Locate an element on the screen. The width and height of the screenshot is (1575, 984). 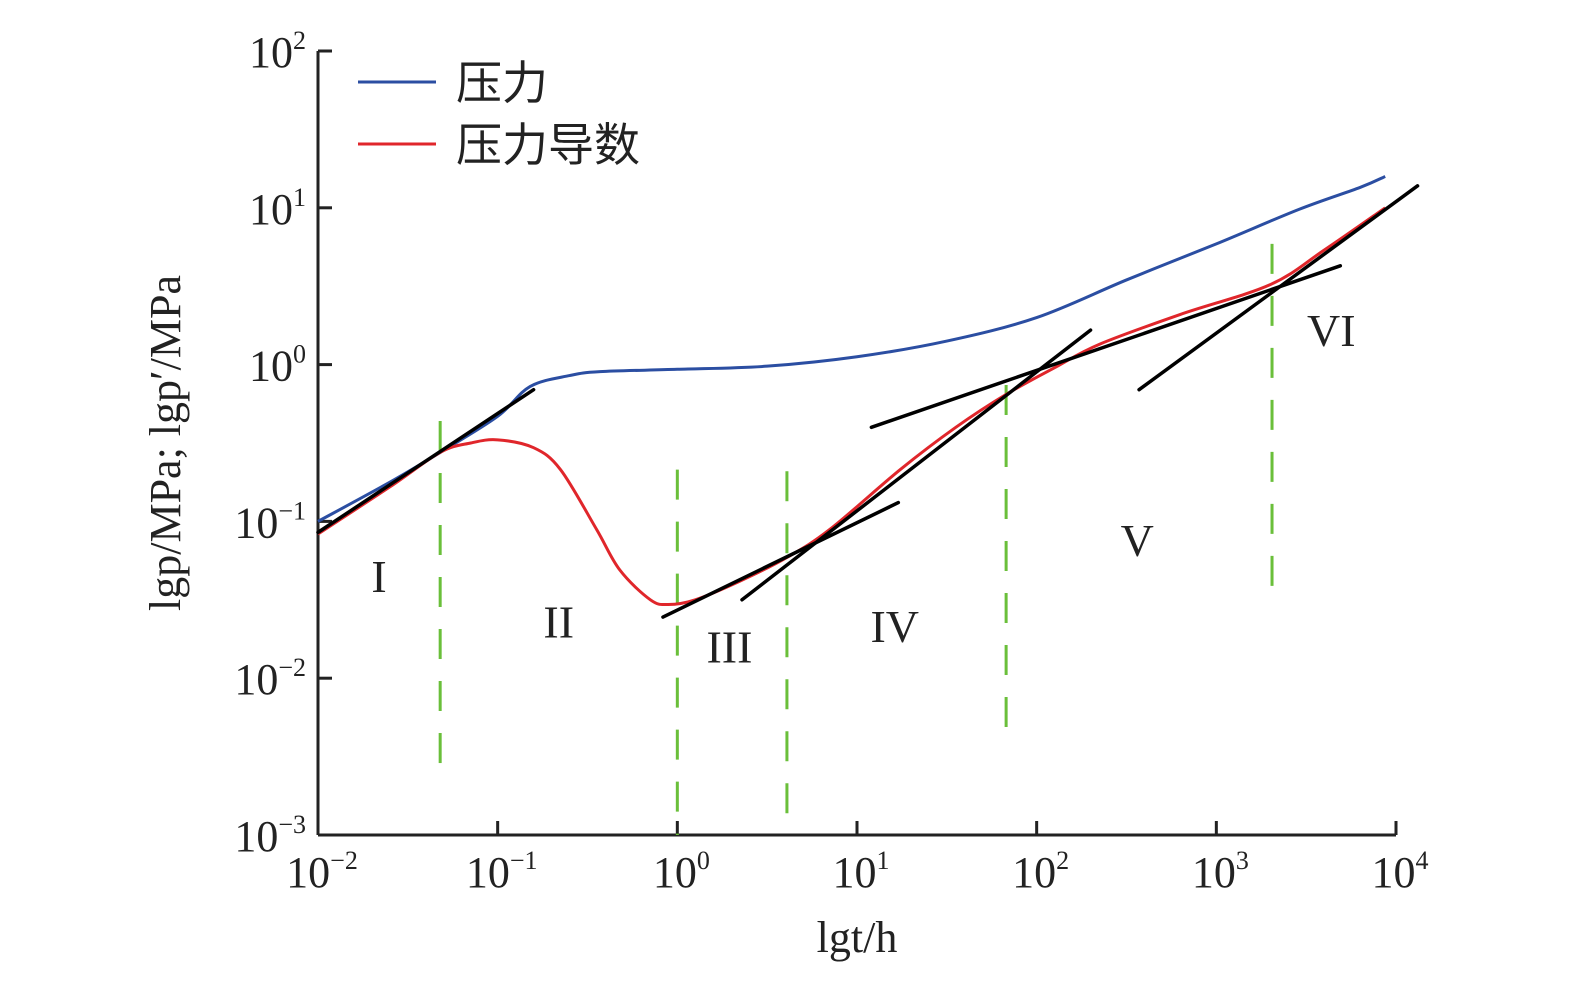
region-label: I is located at coordinates (378, 576).